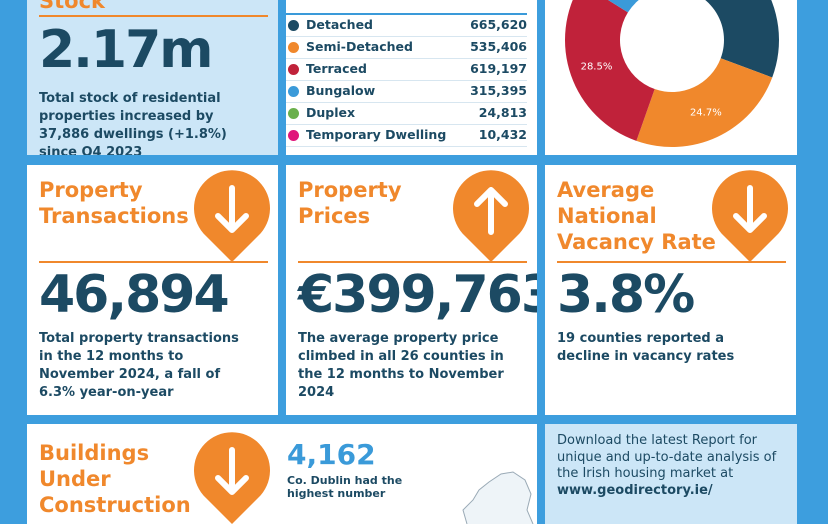 This screenshot has height=524, width=828. I want to click on table-row: Duplex 24,813, so click(406, 113).